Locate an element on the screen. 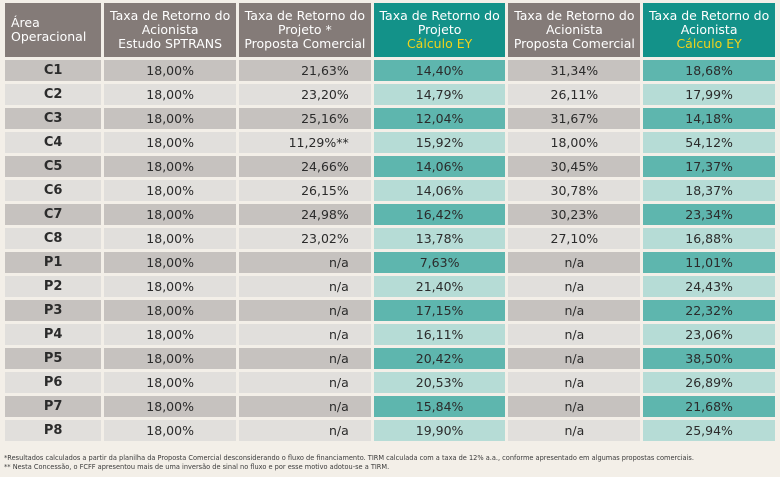  row-value-cell: 15,84% is located at coordinates (439, 406).